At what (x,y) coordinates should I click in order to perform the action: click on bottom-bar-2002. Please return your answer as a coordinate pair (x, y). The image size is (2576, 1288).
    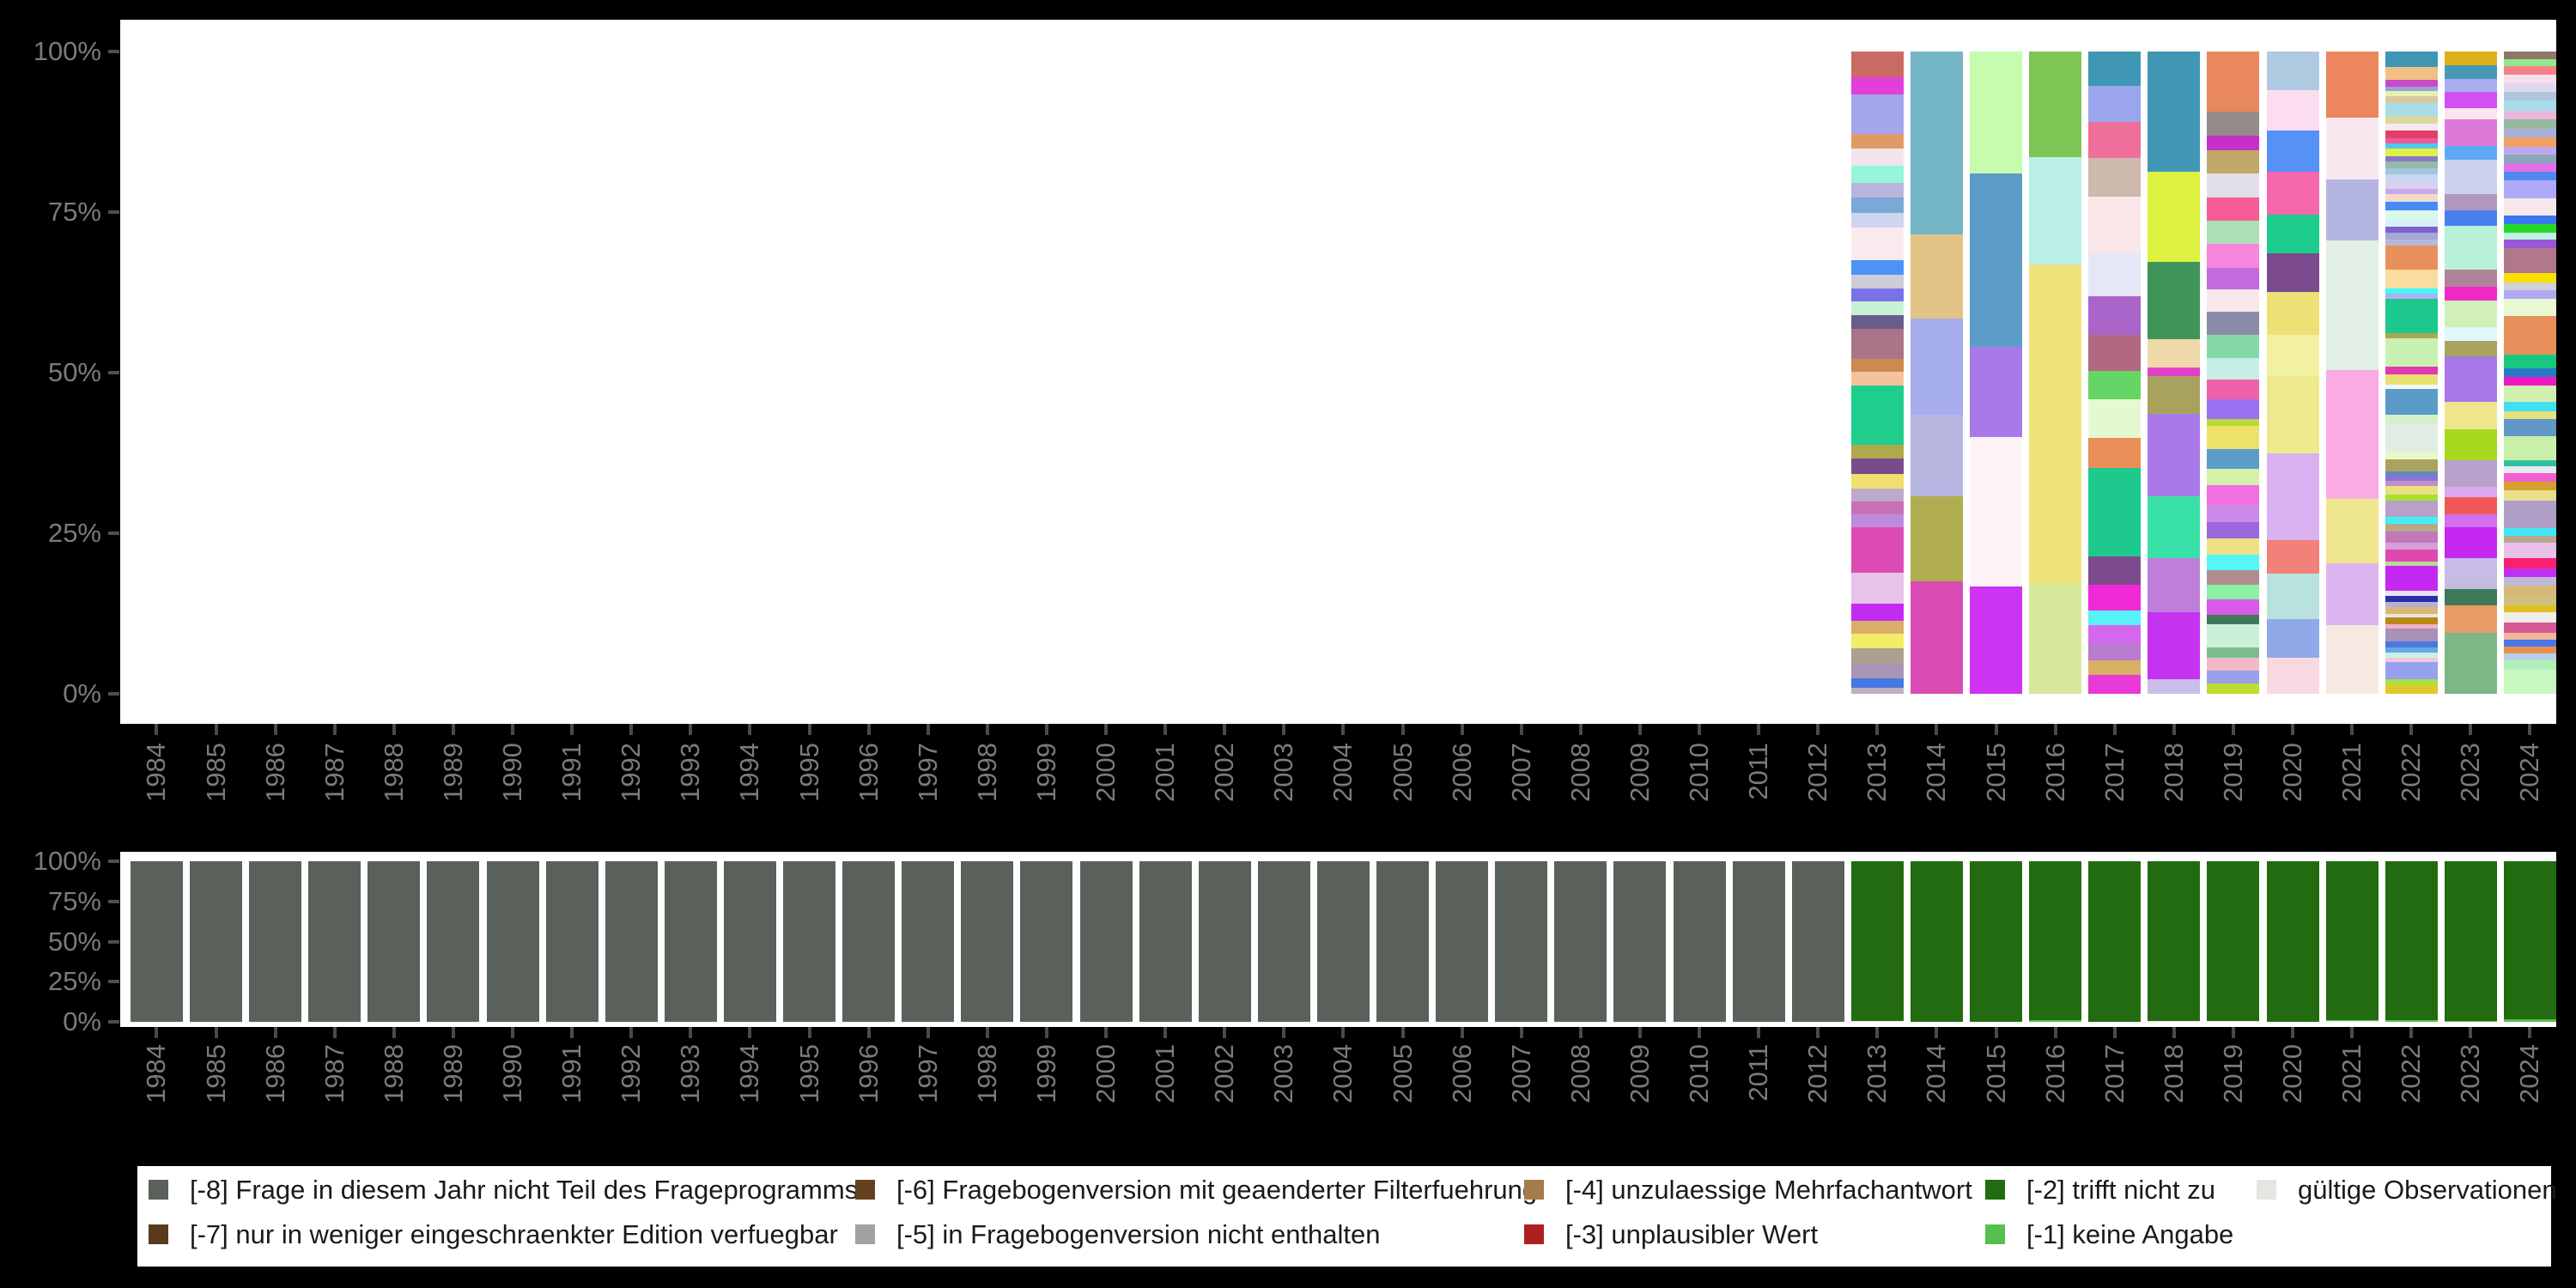
    Looking at the image, I should click on (1224, 941).